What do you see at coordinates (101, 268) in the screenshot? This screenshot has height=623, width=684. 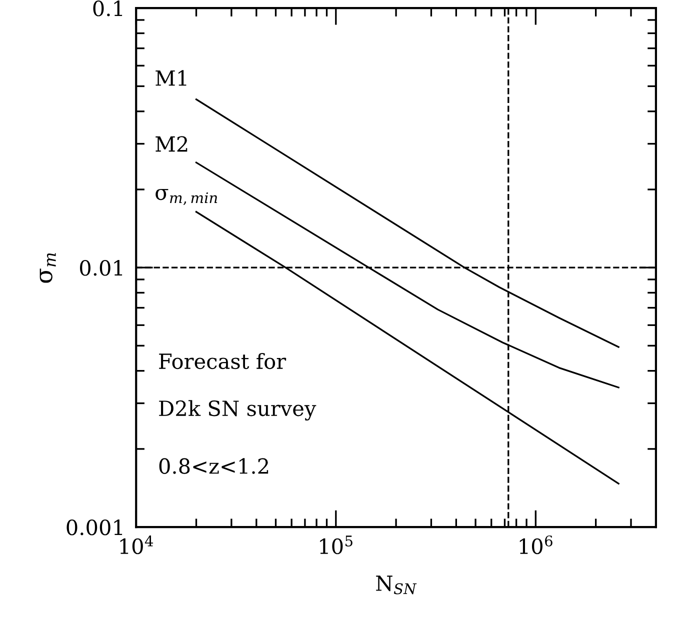 I see `y-tick-label: 0.01` at bounding box center [101, 268].